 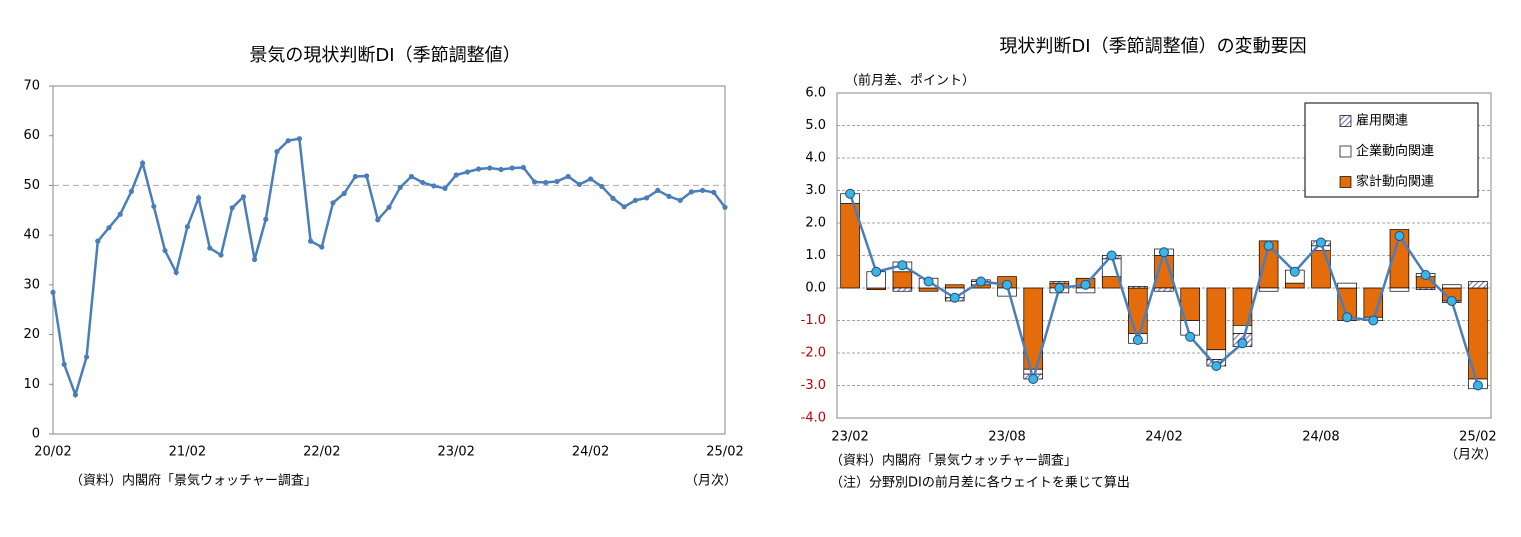 I want to click on y-tick-label: 4.0, so click(x=815, y=158).